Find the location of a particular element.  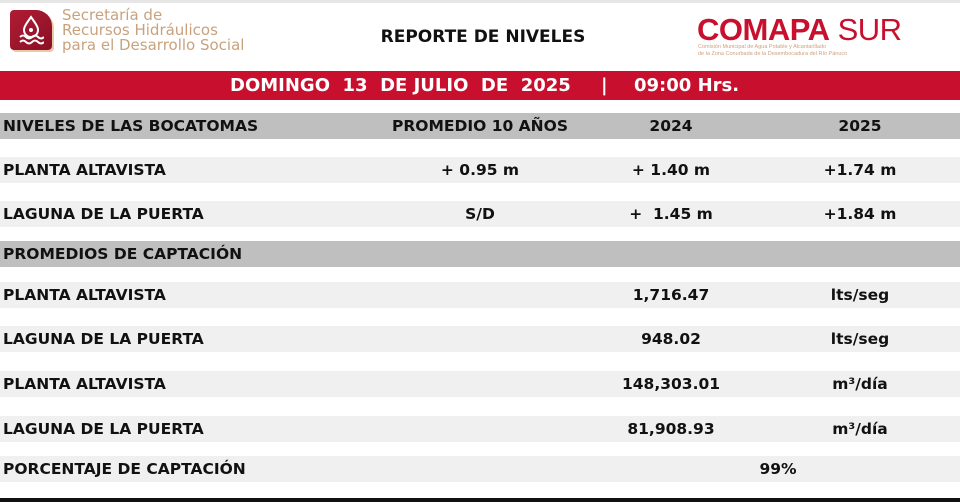

logo-line: Recursos Hidráulicos is located at coordinates (140, 30).